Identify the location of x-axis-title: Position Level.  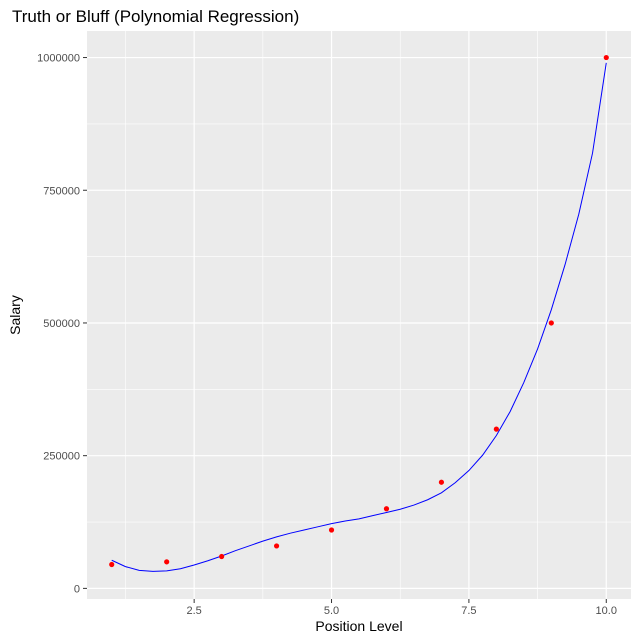
(358, 626).